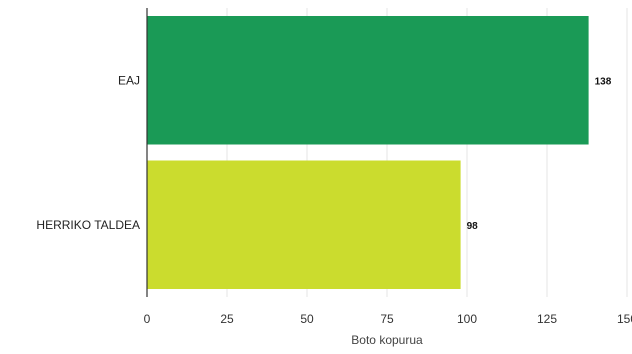  I want to click on x-tick-labels: 0 25 50 75 100 125 150, so click(388, 319).